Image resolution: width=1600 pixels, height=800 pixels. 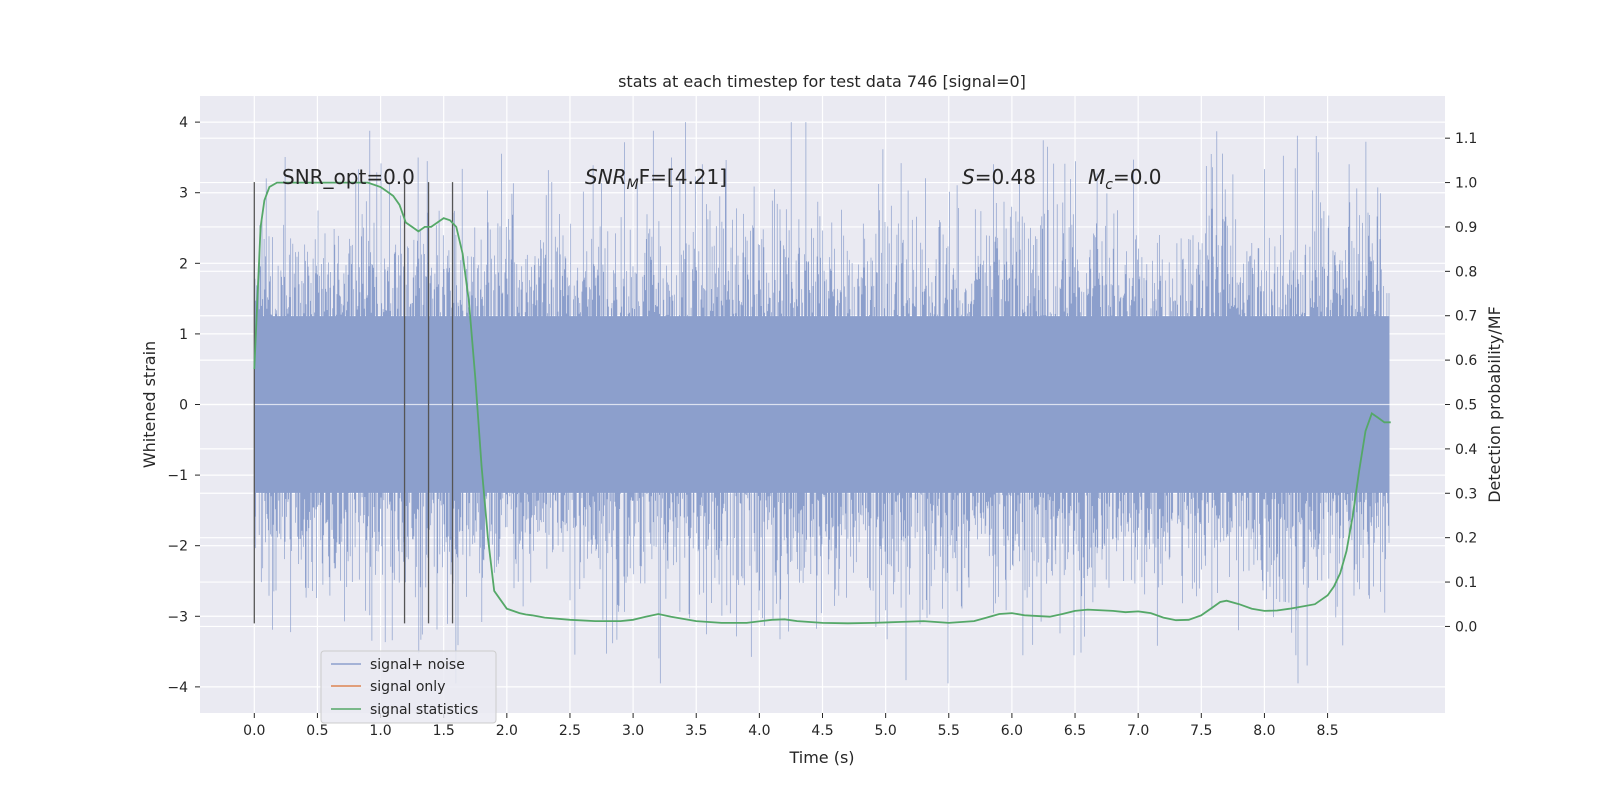 What do you see at coordinates (949, 731) in the screenshot?
I see `x-tick-label: 5.5` at bounding box center [949, 731].